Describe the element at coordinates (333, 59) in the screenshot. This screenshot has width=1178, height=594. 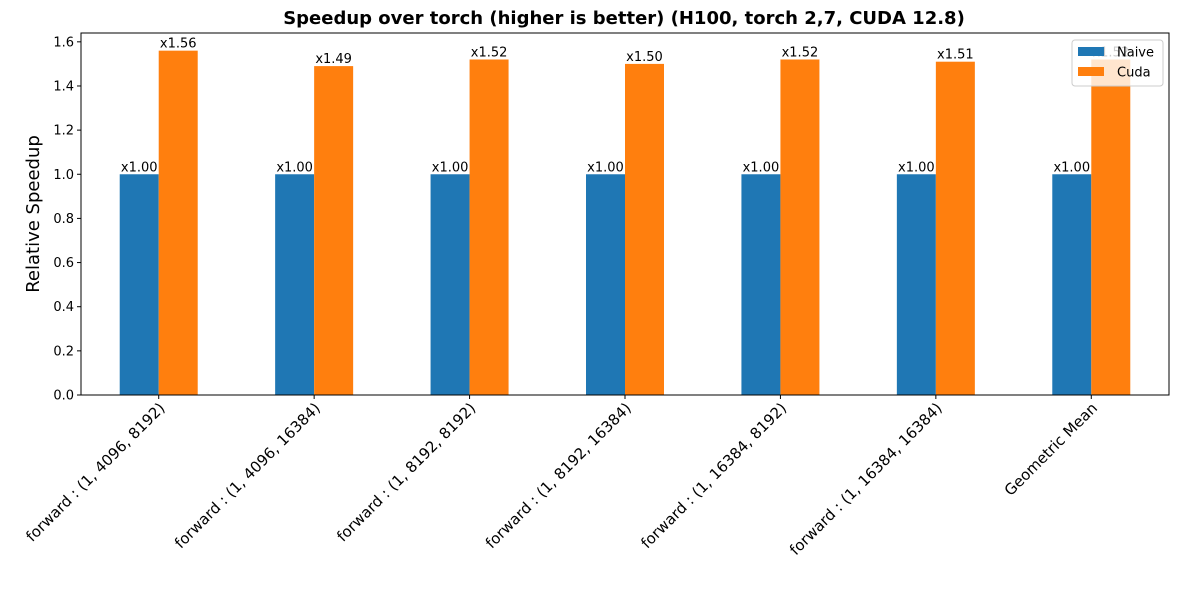
I see `data-label-cuda-1: x1.49` at that location.